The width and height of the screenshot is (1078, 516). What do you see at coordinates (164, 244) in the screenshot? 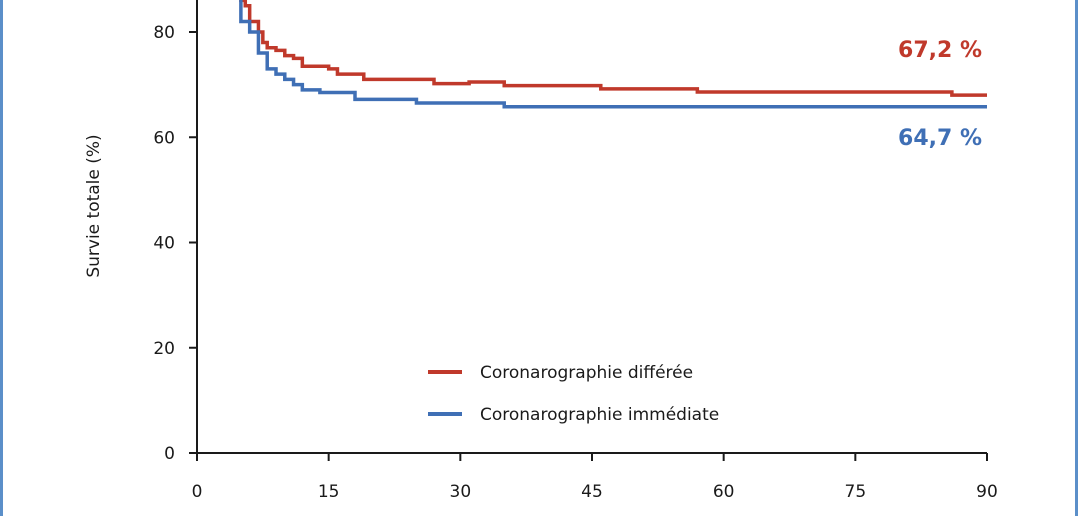
I see `y-tick-label: 40` at bounding box center [164, 244].